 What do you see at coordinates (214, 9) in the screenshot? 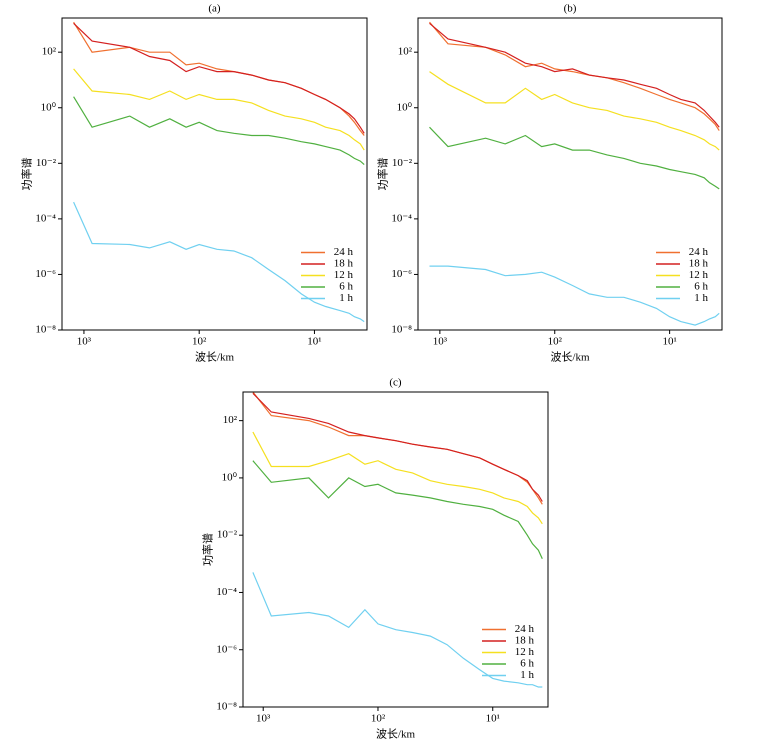
I see `panel-title: (a)` at bounding box center [214, 9].